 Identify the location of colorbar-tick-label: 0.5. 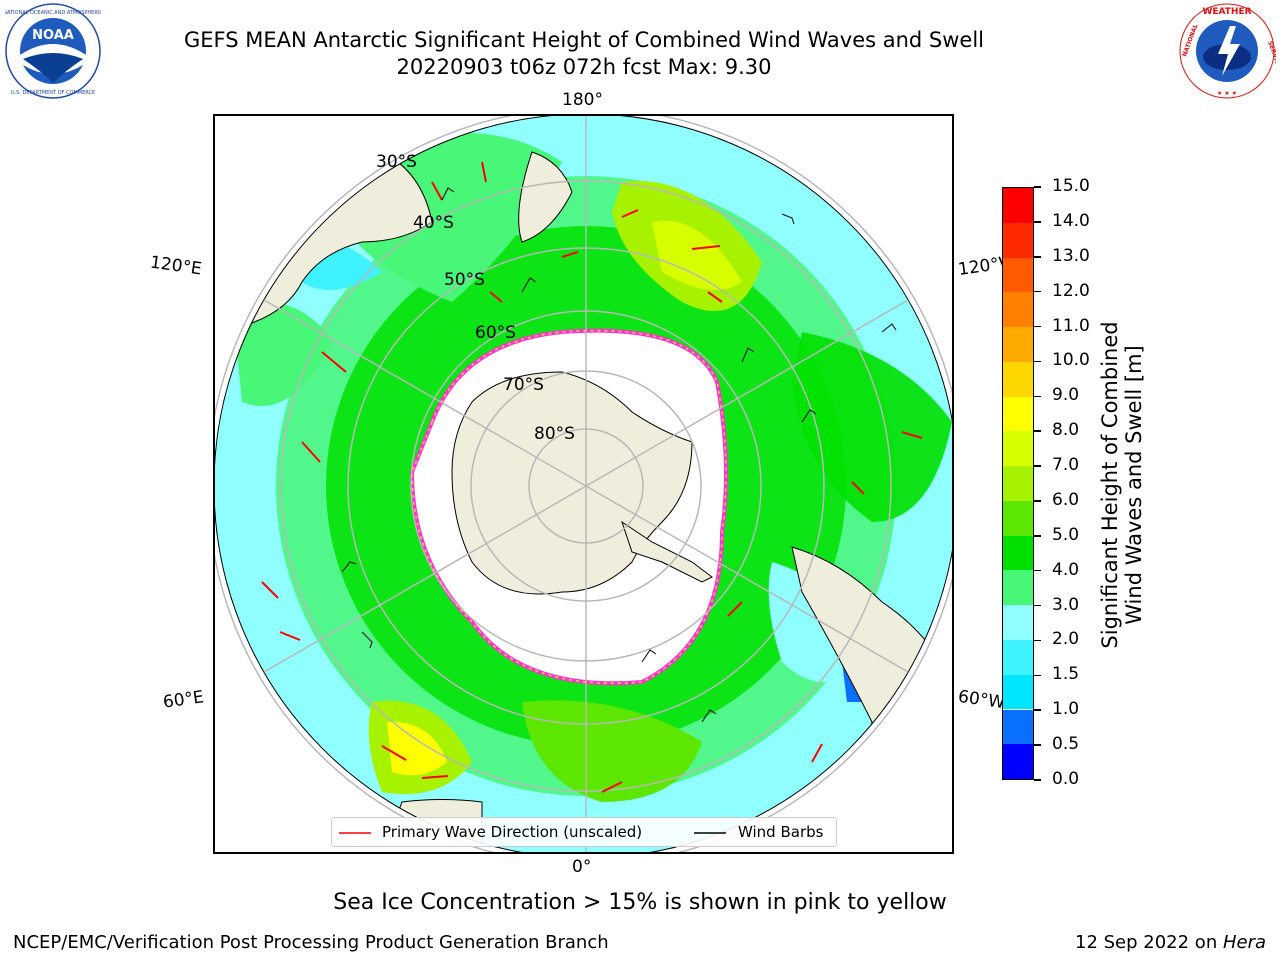
(1066, 744).